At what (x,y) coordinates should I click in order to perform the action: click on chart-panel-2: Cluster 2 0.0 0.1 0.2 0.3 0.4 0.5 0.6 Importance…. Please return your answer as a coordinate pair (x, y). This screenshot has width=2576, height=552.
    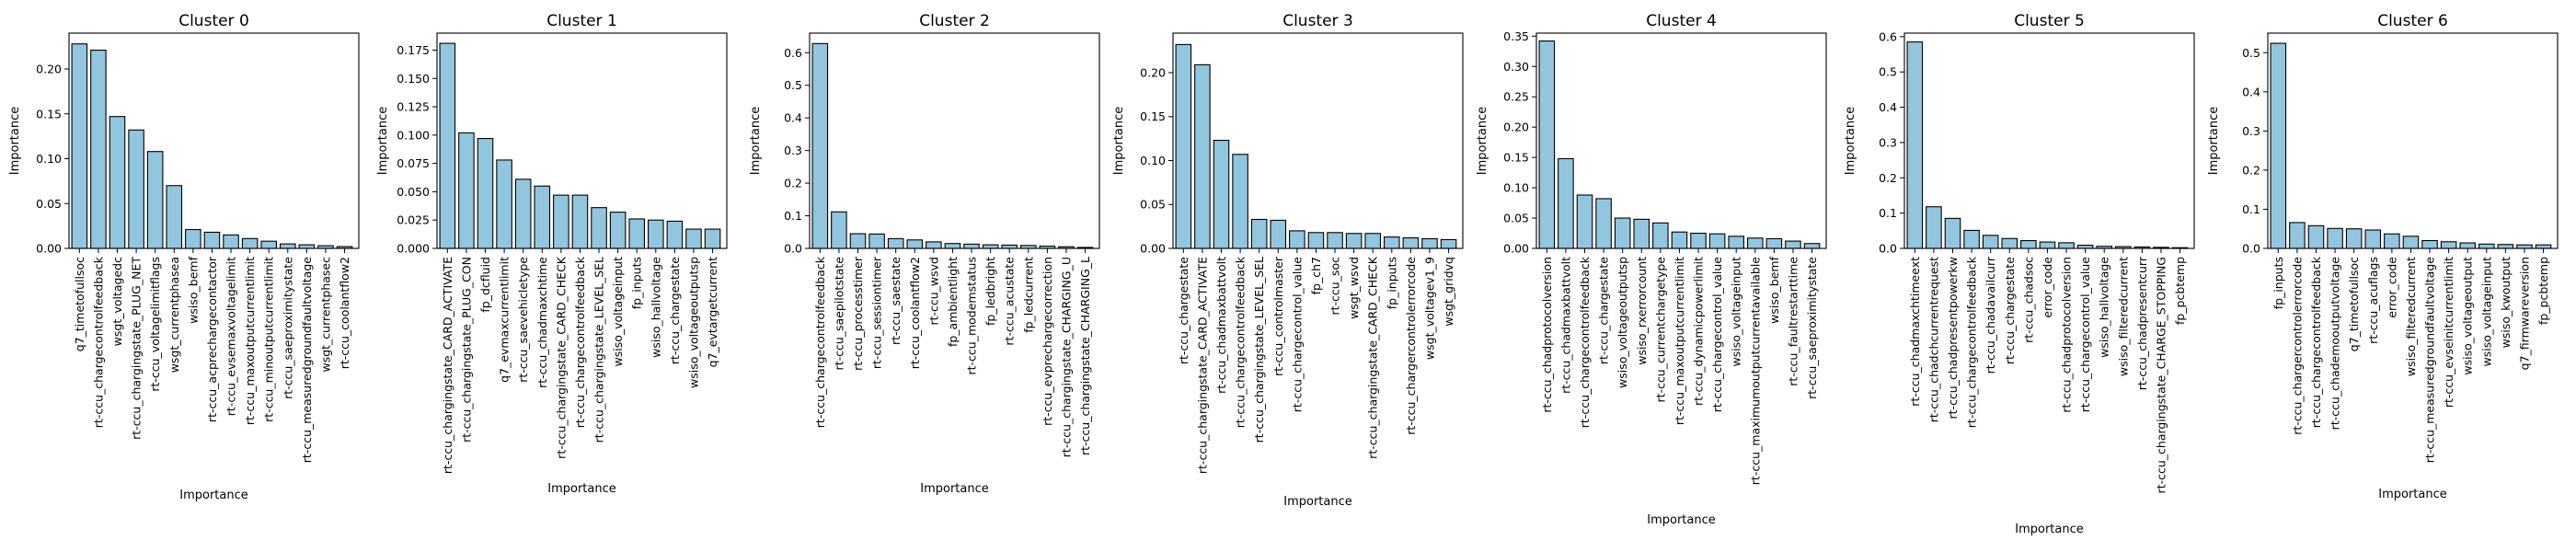
    Looking at the image, I should click on (924, 254).